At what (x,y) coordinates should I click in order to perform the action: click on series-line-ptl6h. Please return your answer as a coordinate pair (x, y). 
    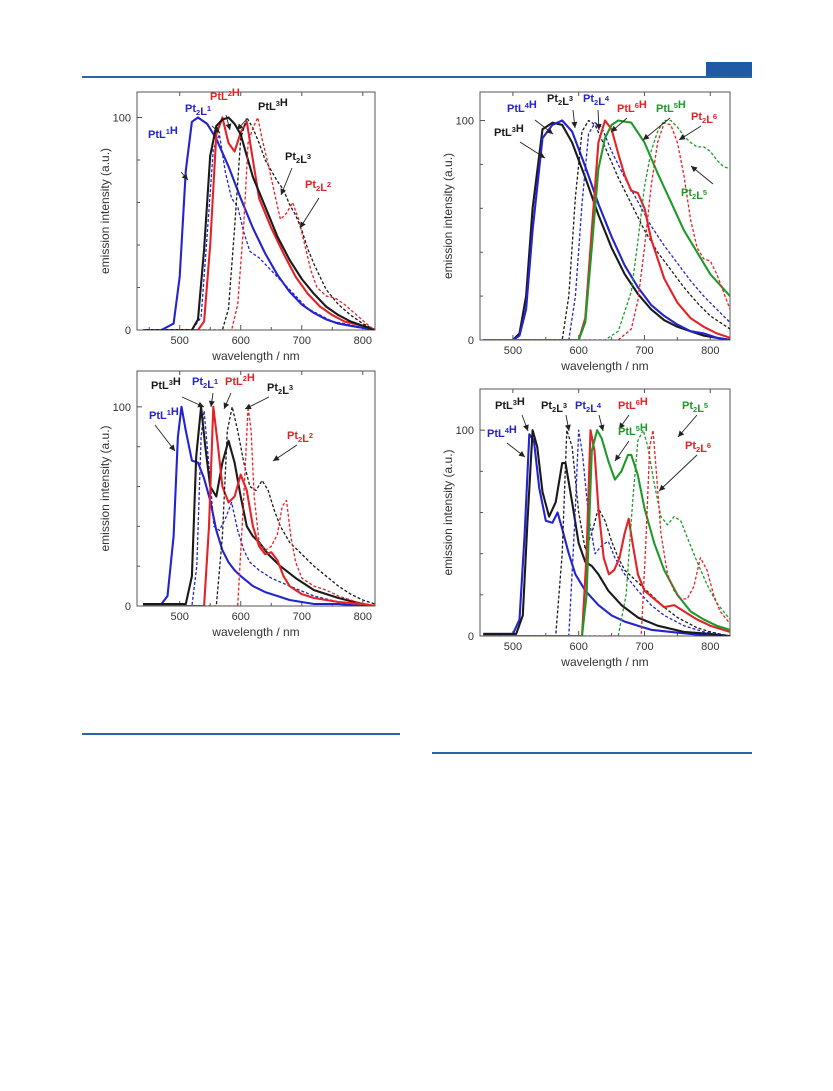
    Looking at the image, I should click on (606, 229).